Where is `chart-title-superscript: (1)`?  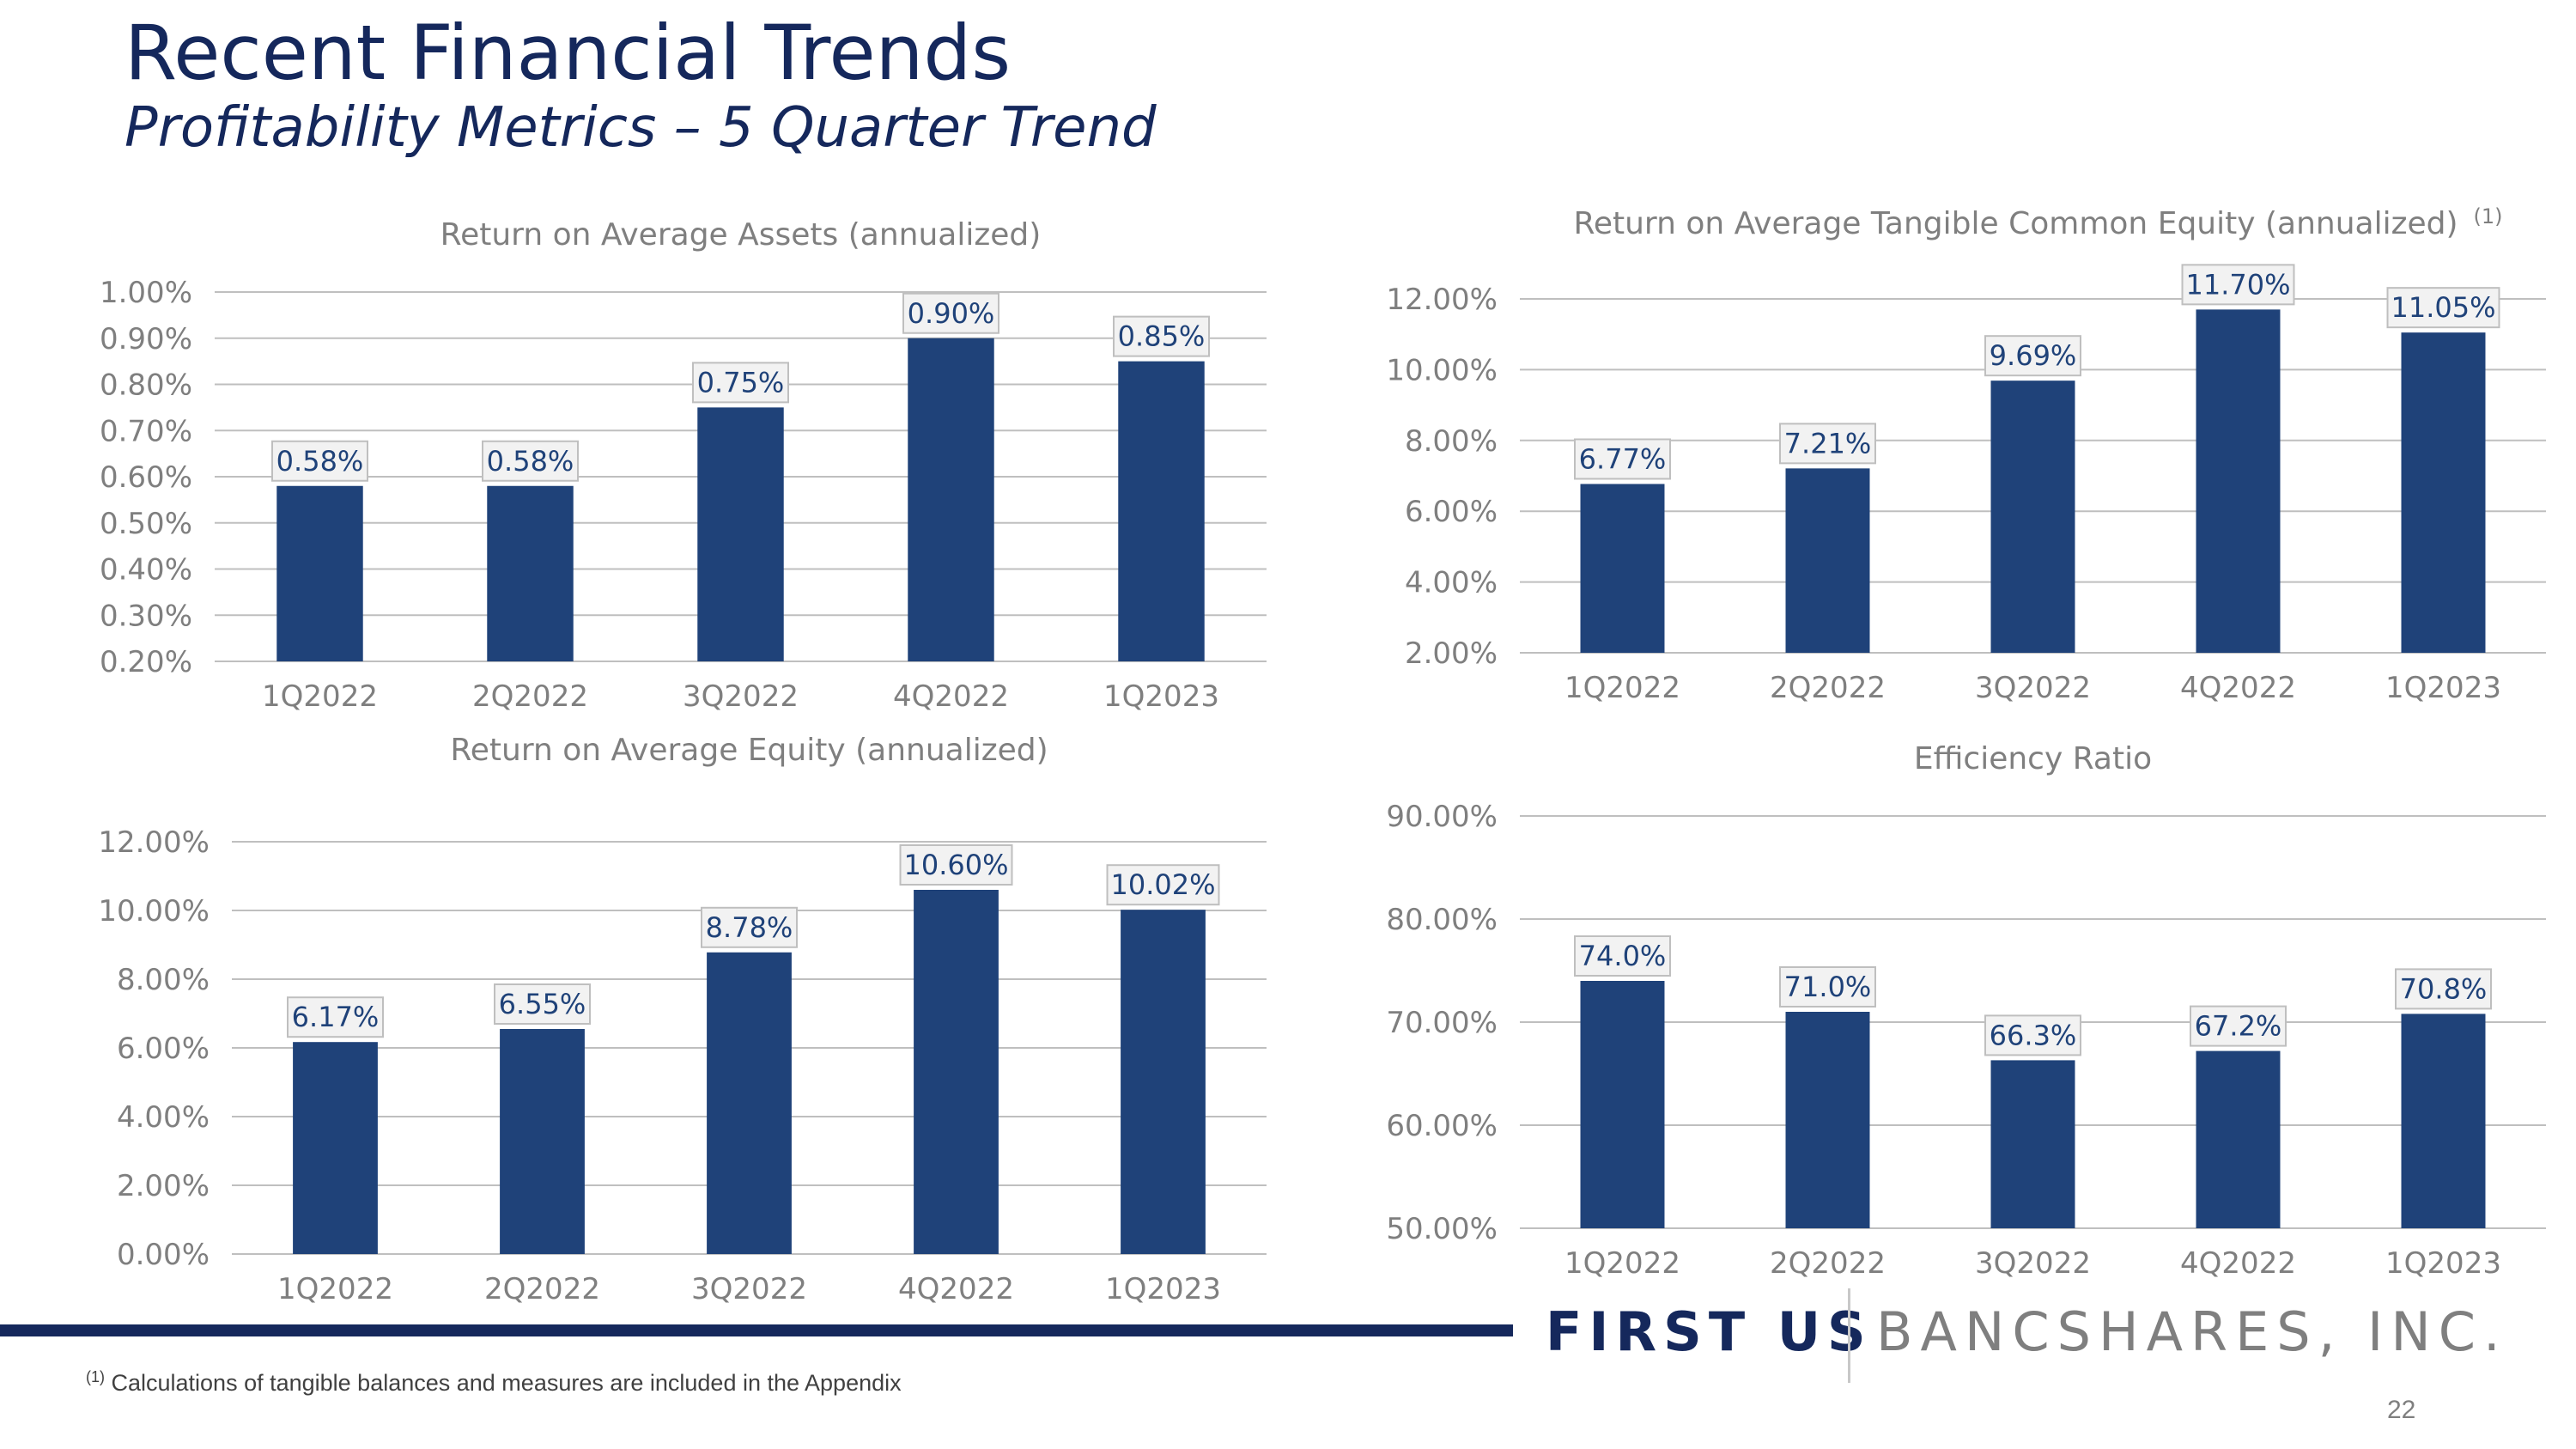
chart-title-superscript: (1) is located at coordinates (2488, 216).